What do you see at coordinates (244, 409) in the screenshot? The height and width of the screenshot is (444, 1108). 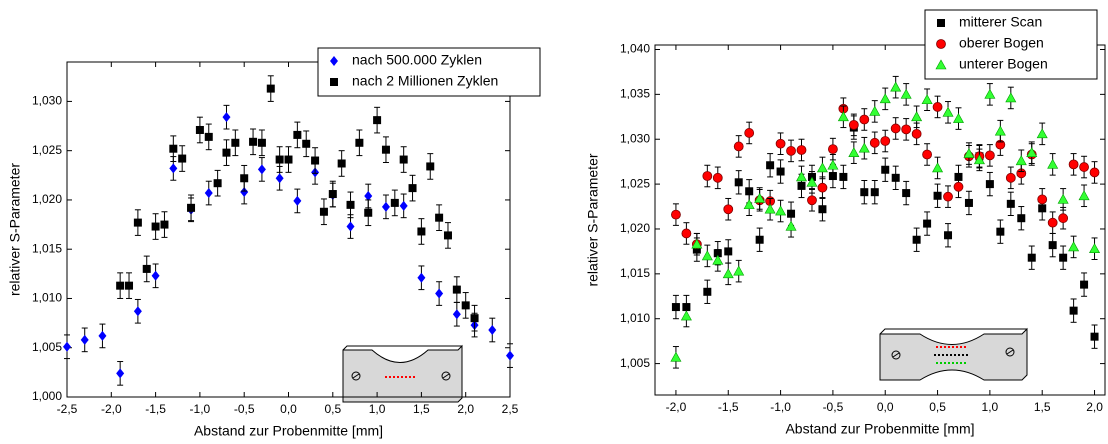 I see `x-tick-label: -0,5` at bounding box center [244, 409].